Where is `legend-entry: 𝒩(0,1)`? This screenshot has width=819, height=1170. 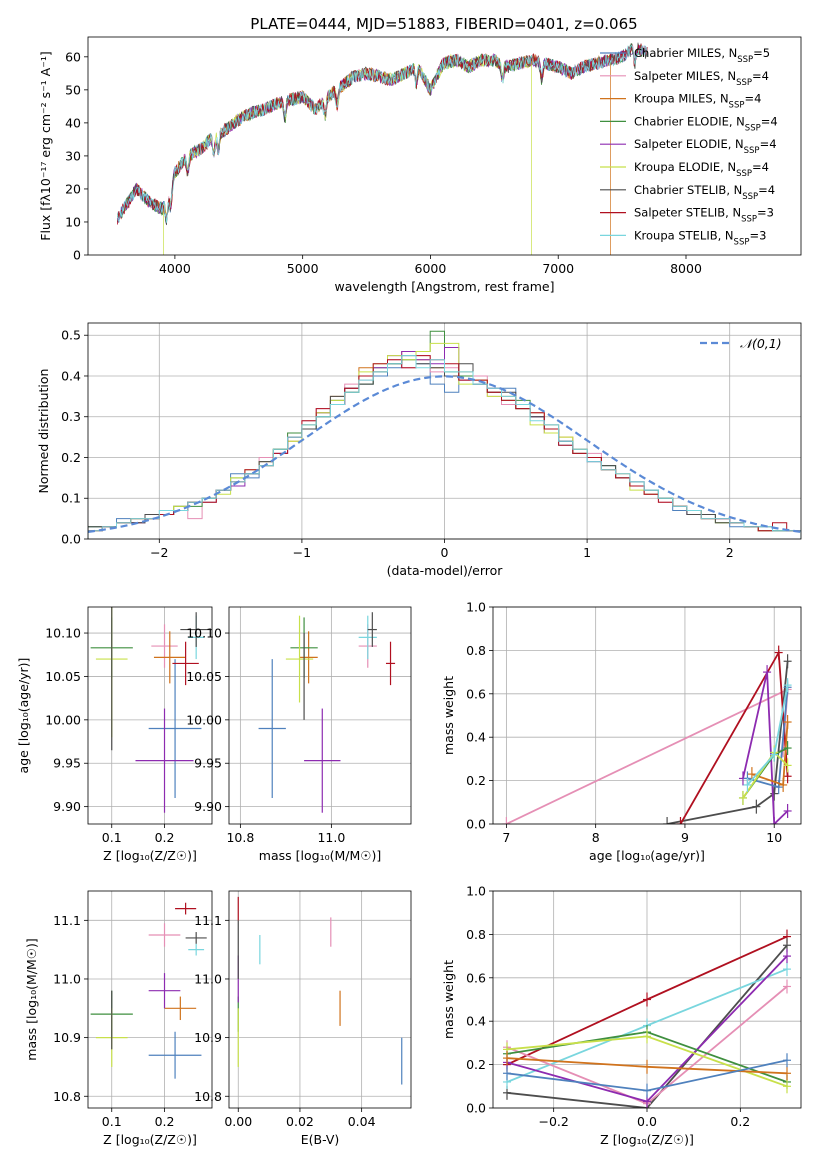 legend-entry: 𝒩(0,1) is located at coordinates (761, 343).